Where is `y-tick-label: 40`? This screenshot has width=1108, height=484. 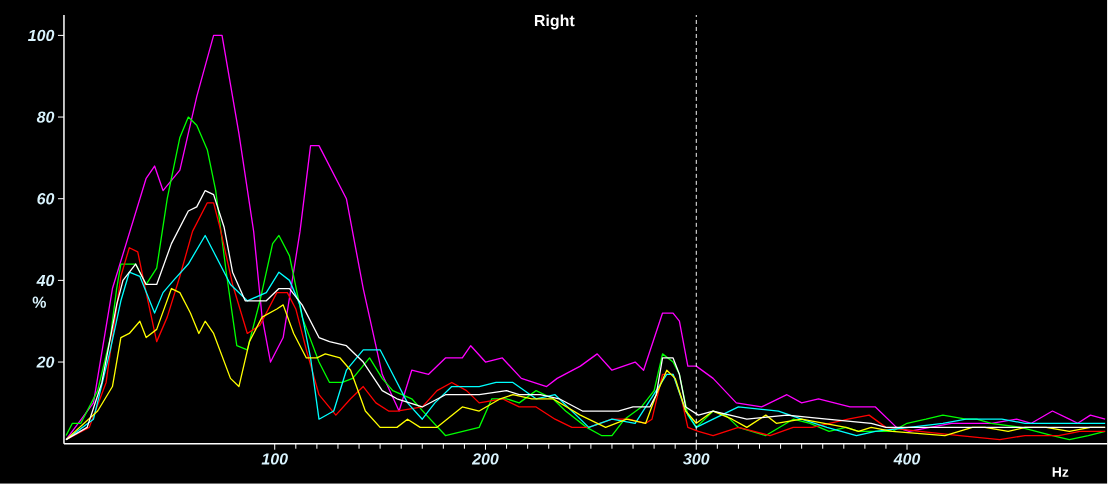 y-tick-label: 40 is located at coordinates (45, 280).